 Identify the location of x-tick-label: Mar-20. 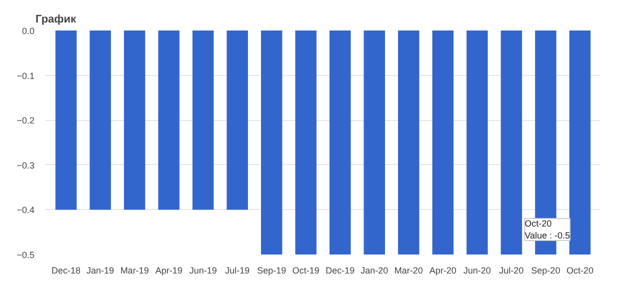
(408, 271).